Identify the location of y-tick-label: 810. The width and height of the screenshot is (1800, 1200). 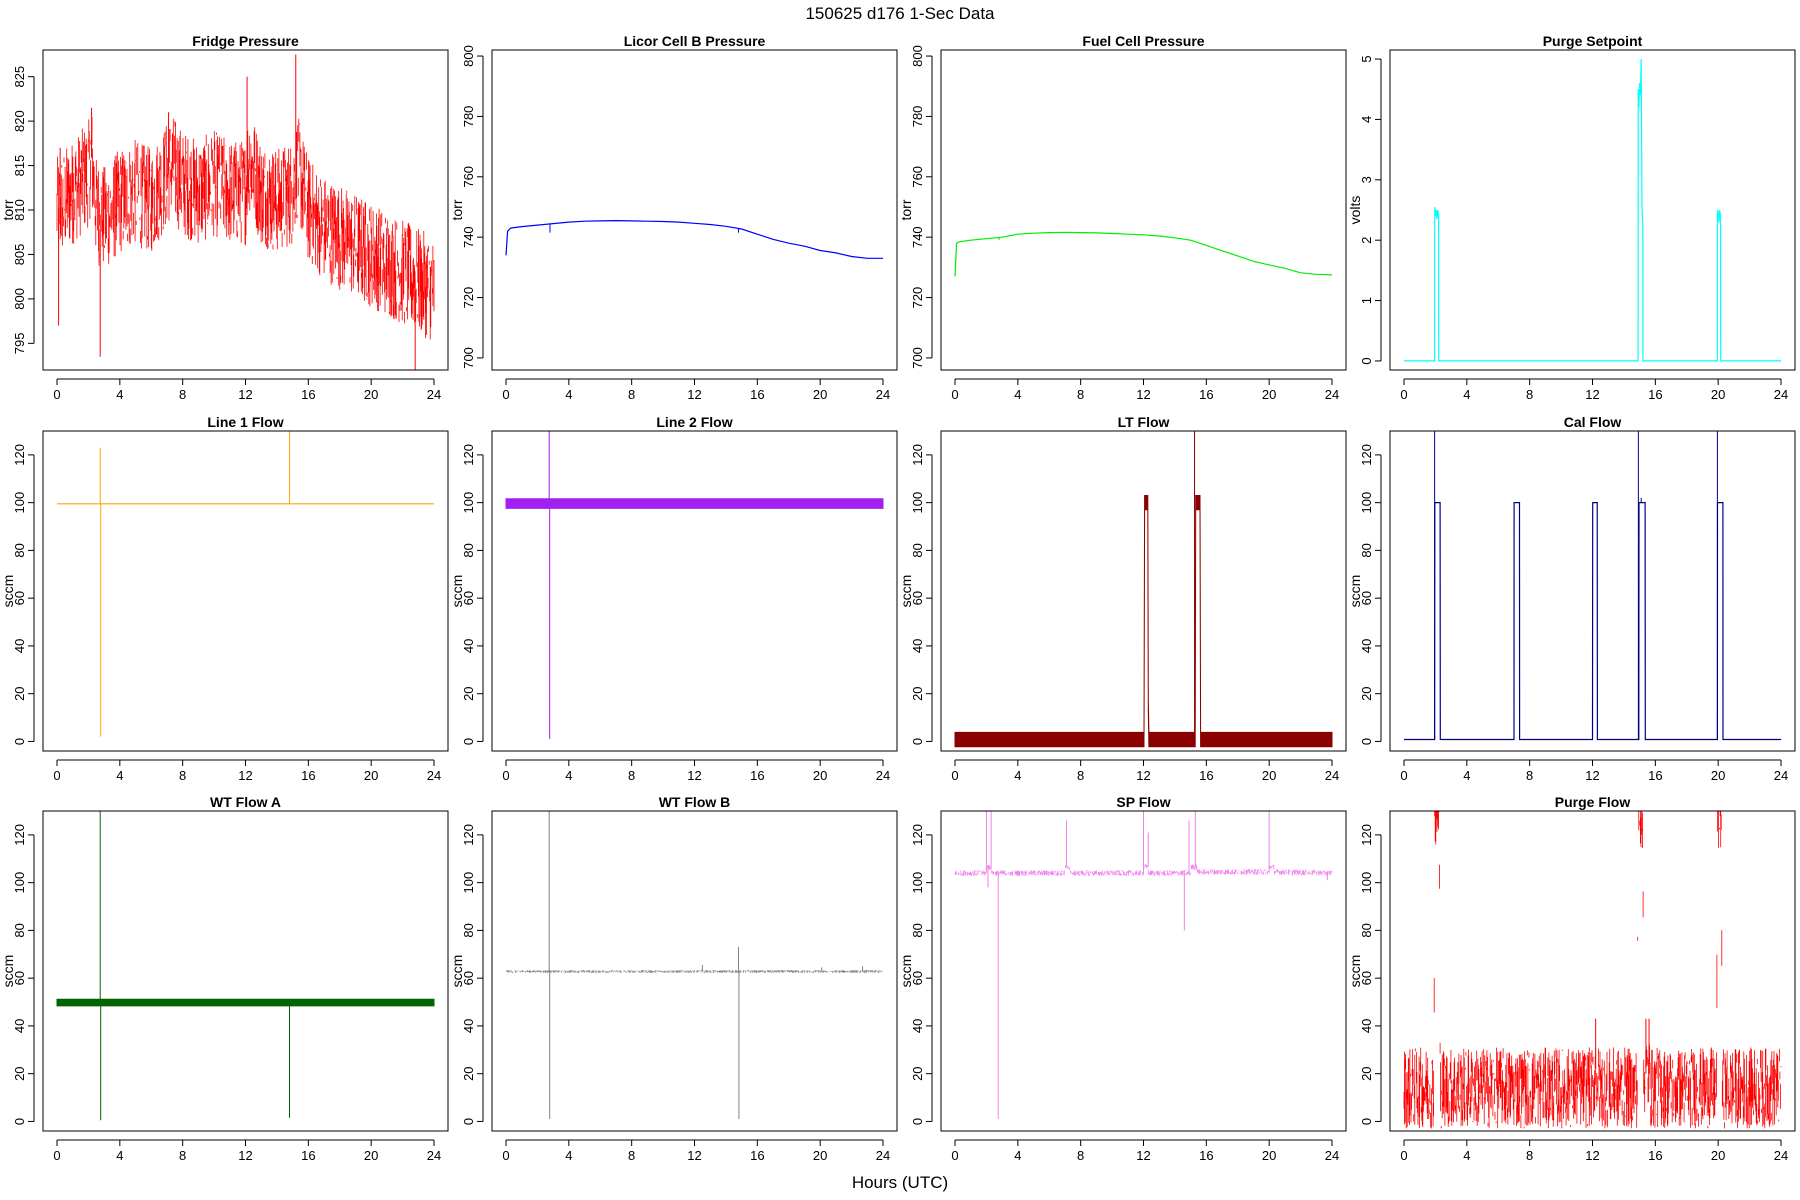
(19, 210).